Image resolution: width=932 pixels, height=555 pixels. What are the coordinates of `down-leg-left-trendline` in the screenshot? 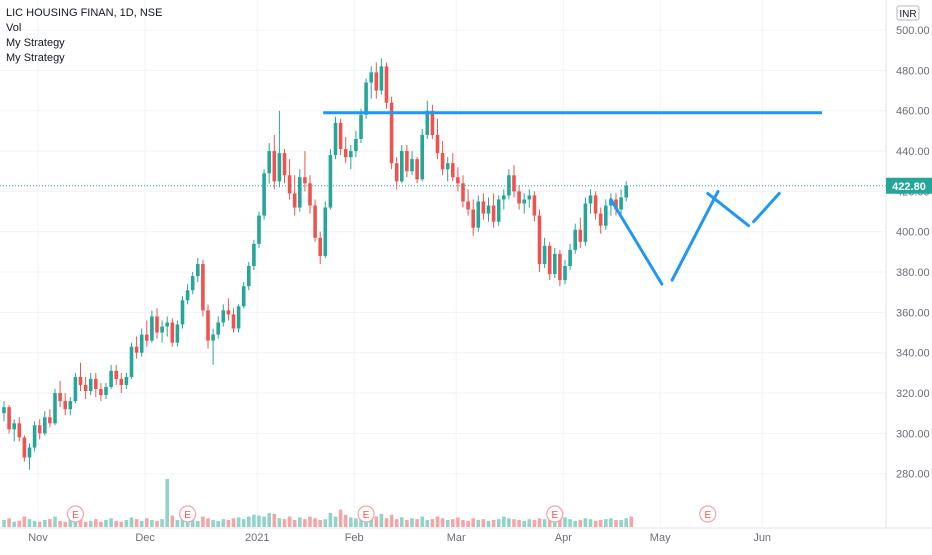 It's located at (636, 241).